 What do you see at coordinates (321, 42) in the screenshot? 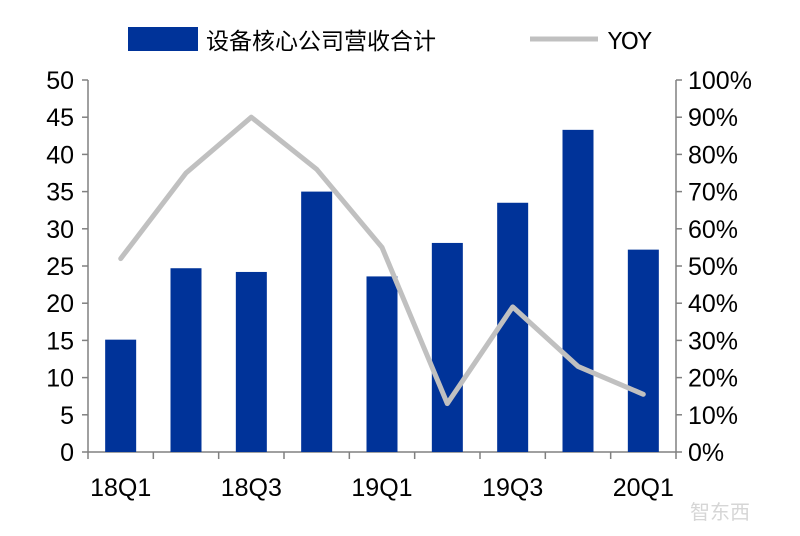
I see `legend-label-revenue: 设备核心公司营收合计` at bounding box center [321, 42].